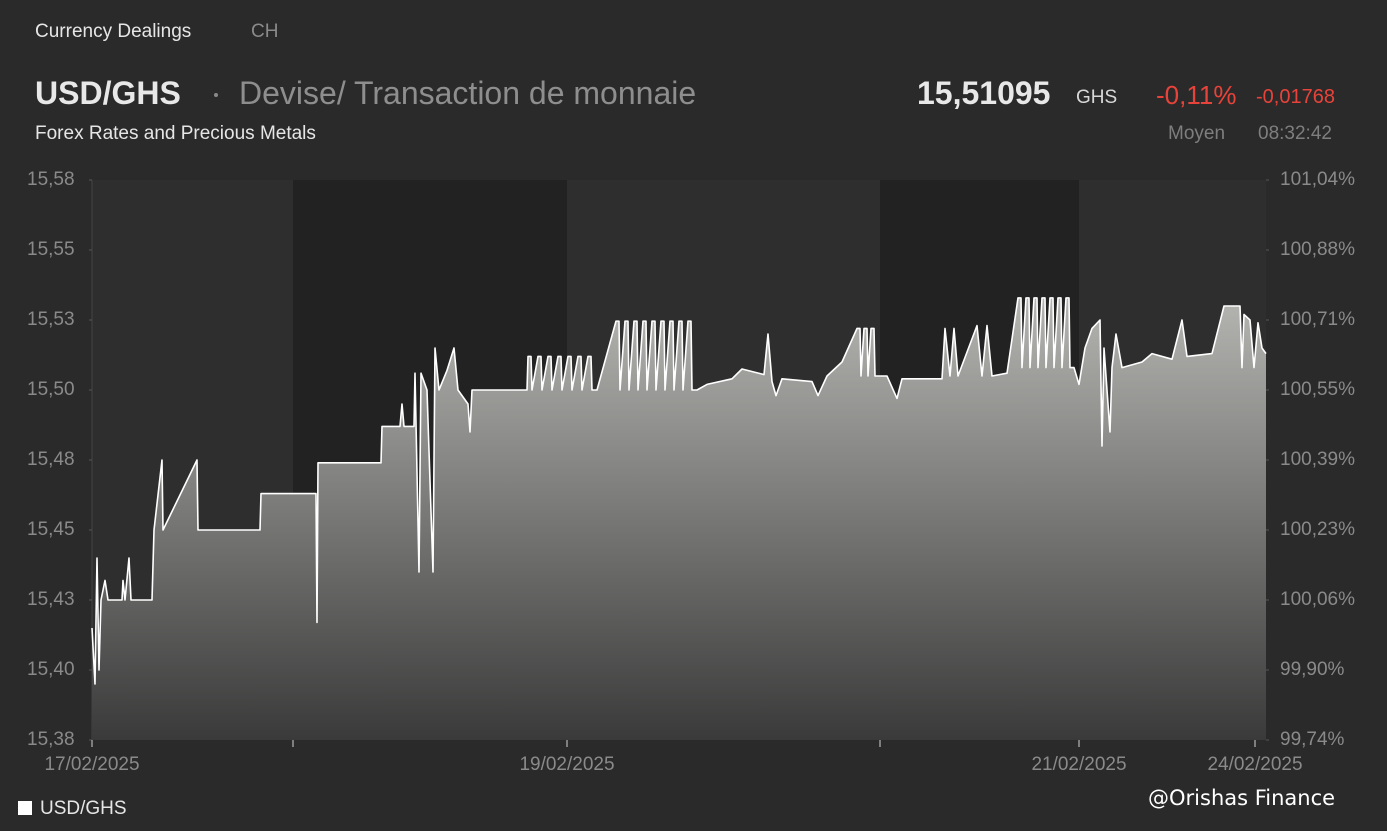  Describe the element at coordinates (1295, 133) in the screenshot. I see `time: 08:32:42` at that location.